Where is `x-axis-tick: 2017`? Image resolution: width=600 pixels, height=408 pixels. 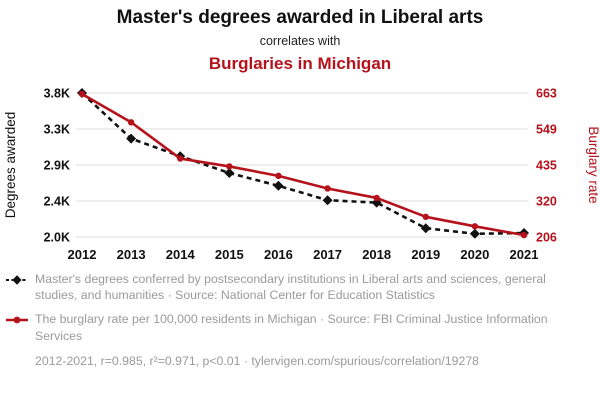
x-axis-tick: 2017 is located at coordinates (327, 254).